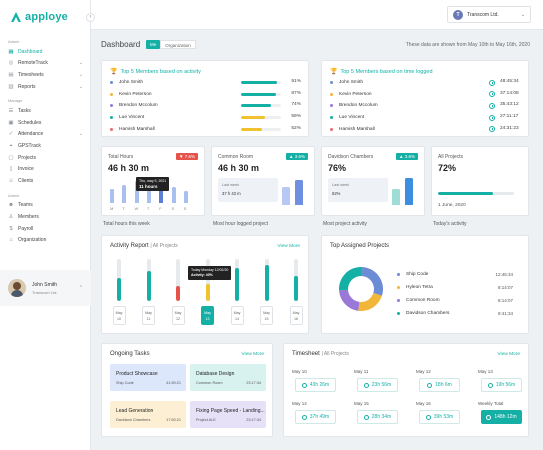 Image resolution: width=543 pixels, height=450 pixels. I want to click on timesheet-day-pill: 43h 26m, so click(315, 385).